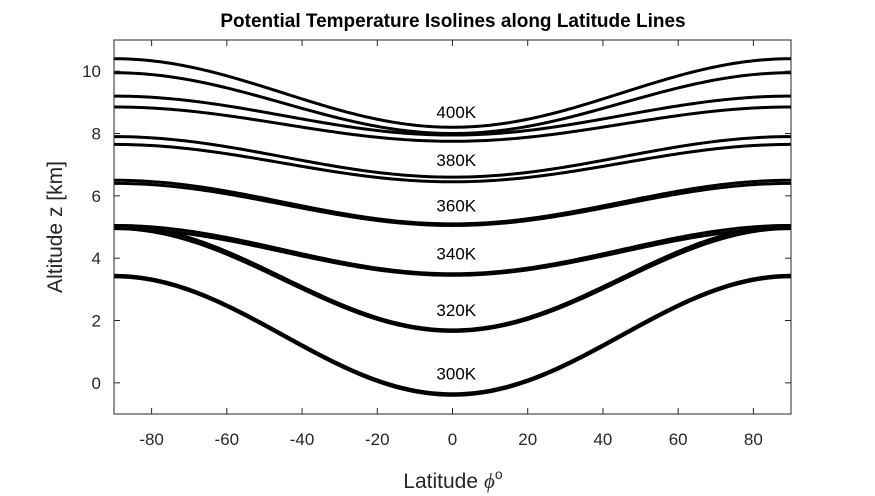 Image resolution: width=875 pixels, height=496 pixels. What do you see at coordinates (527, 439) in the screenshot?
I see `x-tick-label: 20` at bounding box center [527, 439].